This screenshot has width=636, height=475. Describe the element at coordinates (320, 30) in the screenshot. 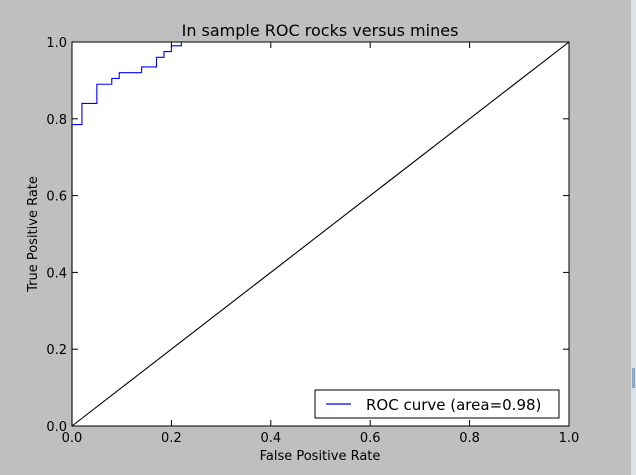

I see `chart-title: In sample ROC rocks versus mines` at that location.